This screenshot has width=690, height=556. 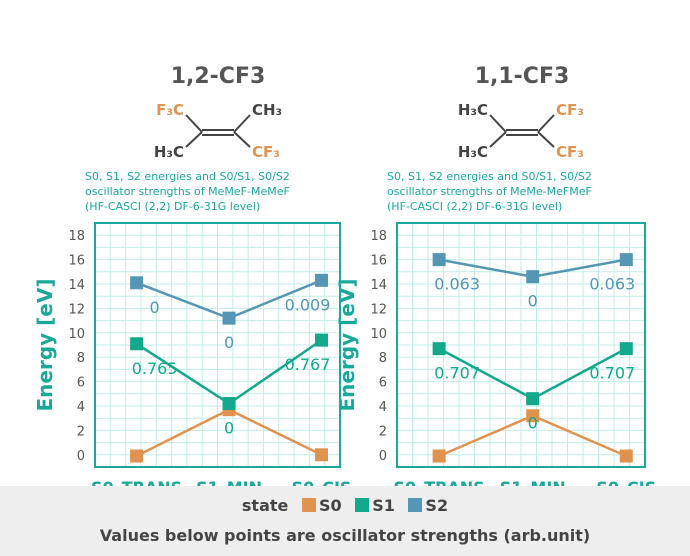 I want to click on substituent-top-right: CH₃, so click(x=267, y=110).